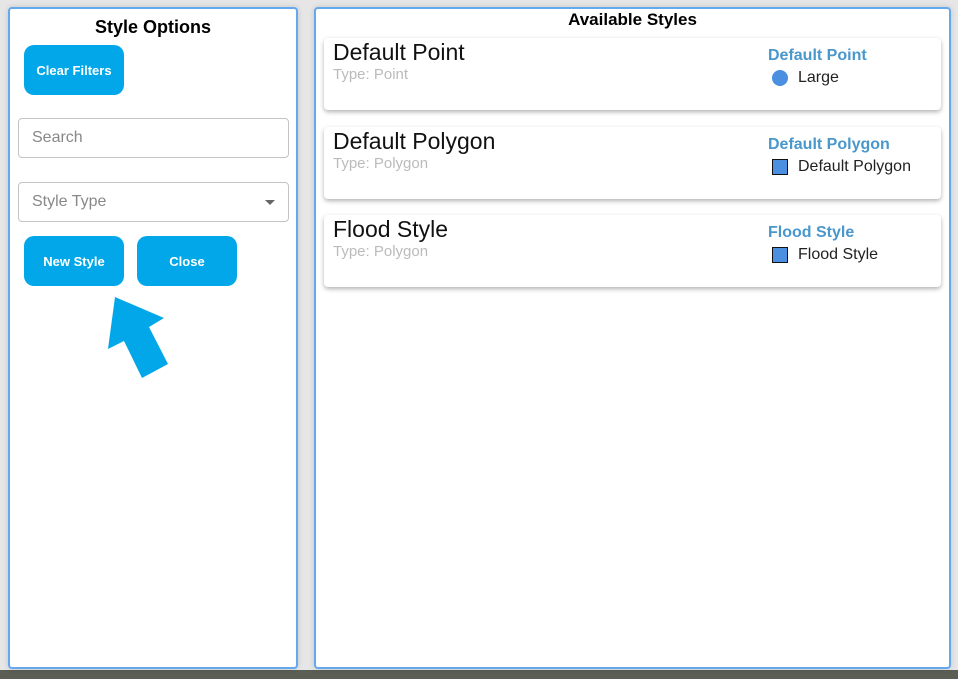 Image resolution: width=958 pixels, height=679 pixels. Describe the element at coordinates (854, 166) in the screenshot. I see `legend-label: Default Polygon` at that location.